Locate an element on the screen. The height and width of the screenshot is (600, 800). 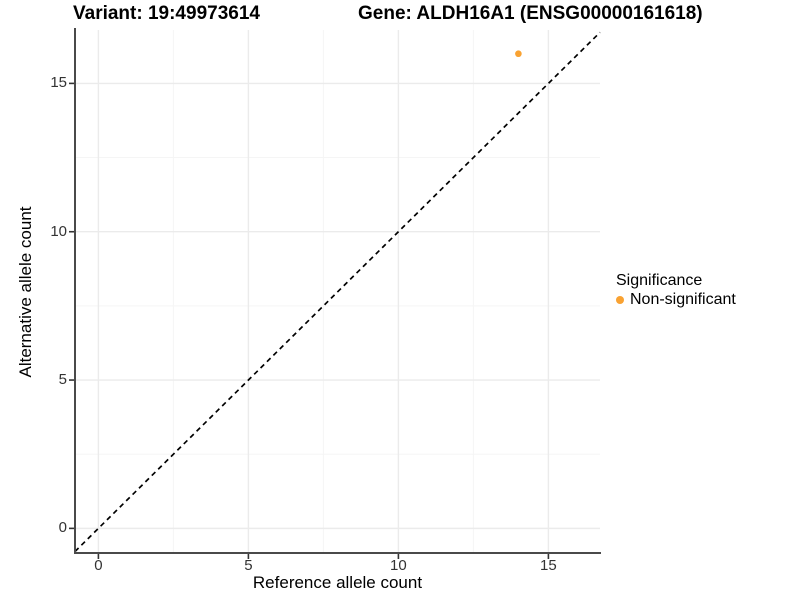
gene-title: Gene: ALDH16A1 (ENSG00000161618) is located at coordinates (530, 13).